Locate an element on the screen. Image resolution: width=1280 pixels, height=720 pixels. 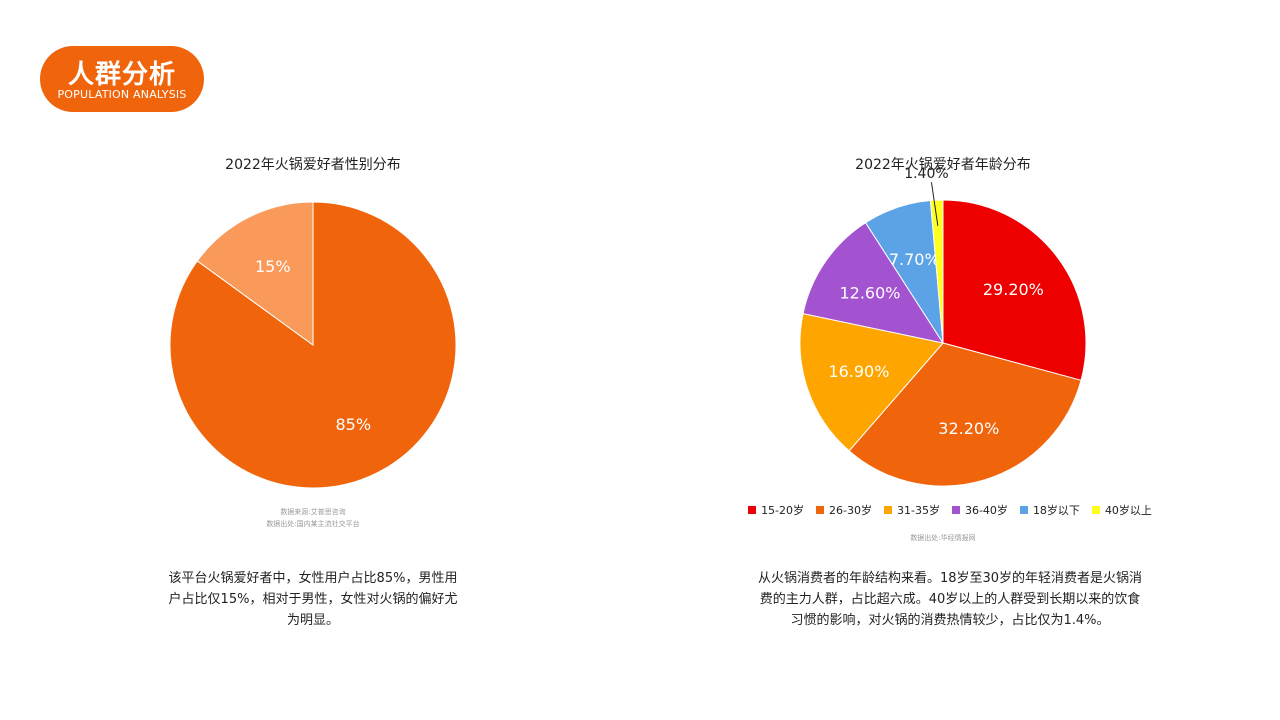
age-legend-item-3: 36-40岁 is located at coordinates (979, 510).